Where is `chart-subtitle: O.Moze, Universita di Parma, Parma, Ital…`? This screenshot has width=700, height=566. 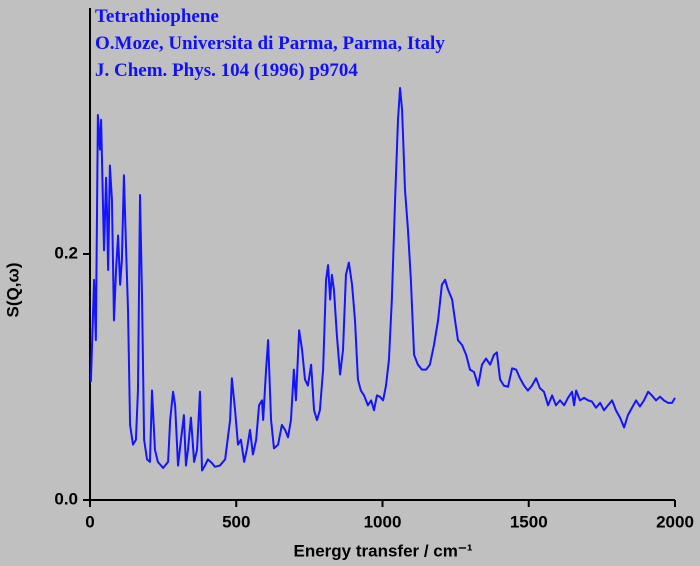
chart-subtitle: O.Moze, Universita di Parma, Parma, Ital… is located at coordinates (270, 43).